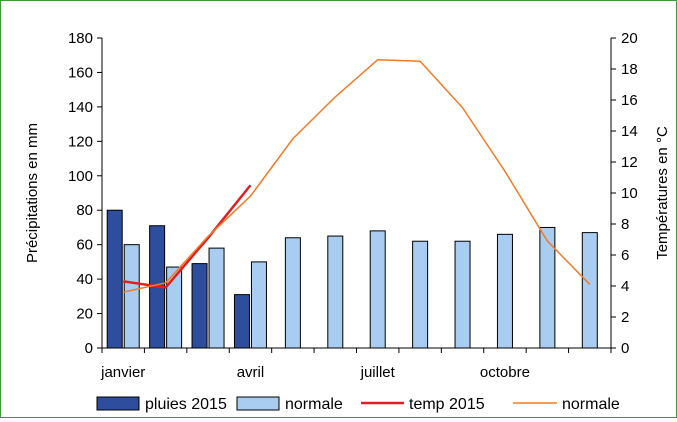 Image resolution: width=677 pixels, height=422 pixels. What do you see at coordinates (420, 294) in the screenshot?
I see `bar-normale-août` at bounding box center [420, 294].